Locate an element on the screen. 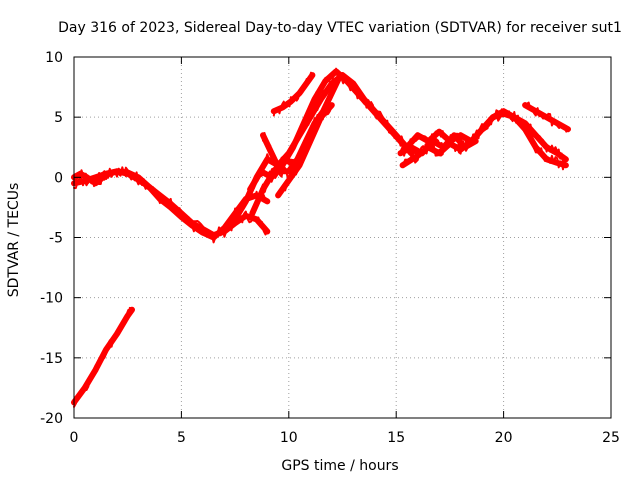 The width and height of the screenshot is (640, 480). y-axis-label: SDTVAR / TECUs is located at coordinates (14, 240).